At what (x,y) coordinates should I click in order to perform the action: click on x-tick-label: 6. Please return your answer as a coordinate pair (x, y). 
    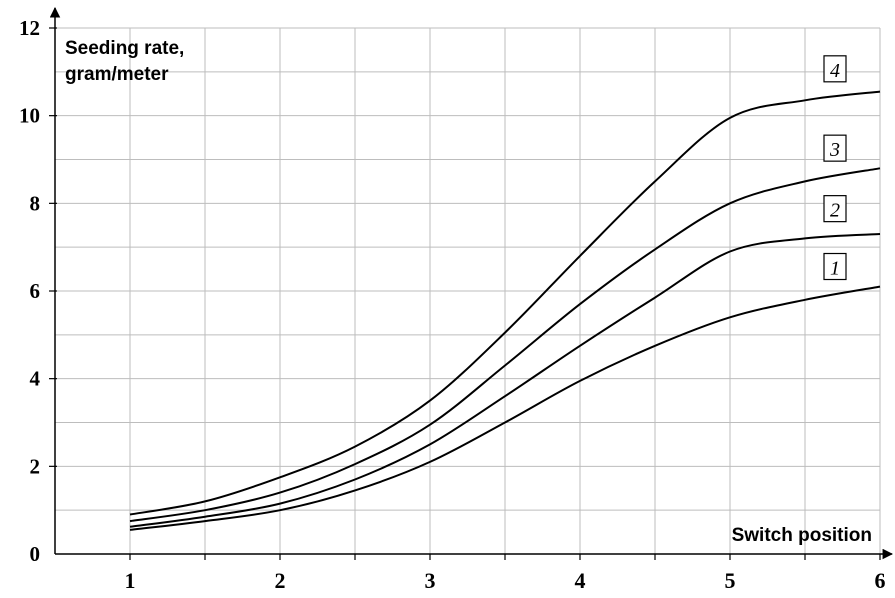
    Looking at the image, I should click on (880, 580).